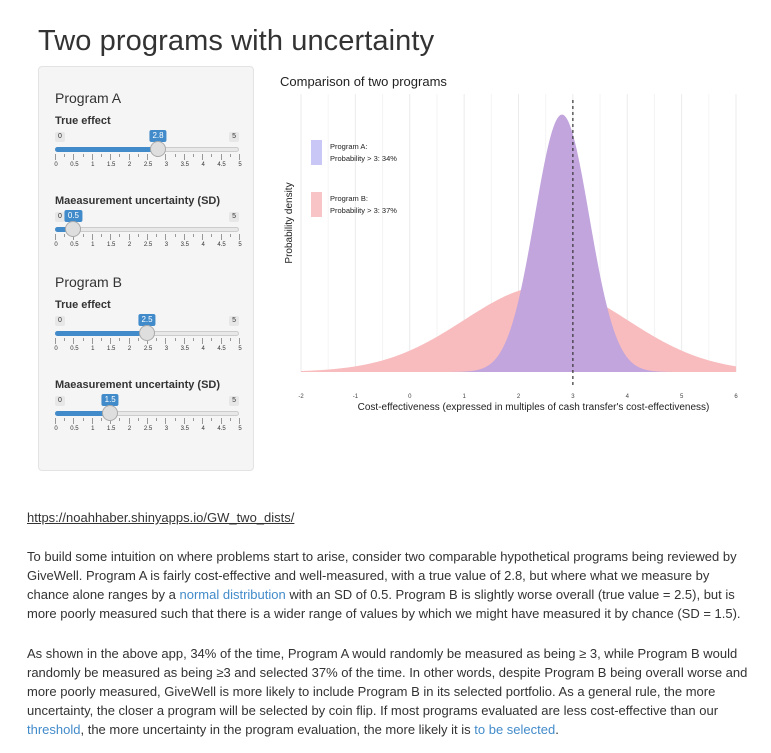 This screenshot has width=771, height=753. Describe the element at coordinates (110, 400) in the screenshot. I see `slider-value-tag: 1.5` at that location.